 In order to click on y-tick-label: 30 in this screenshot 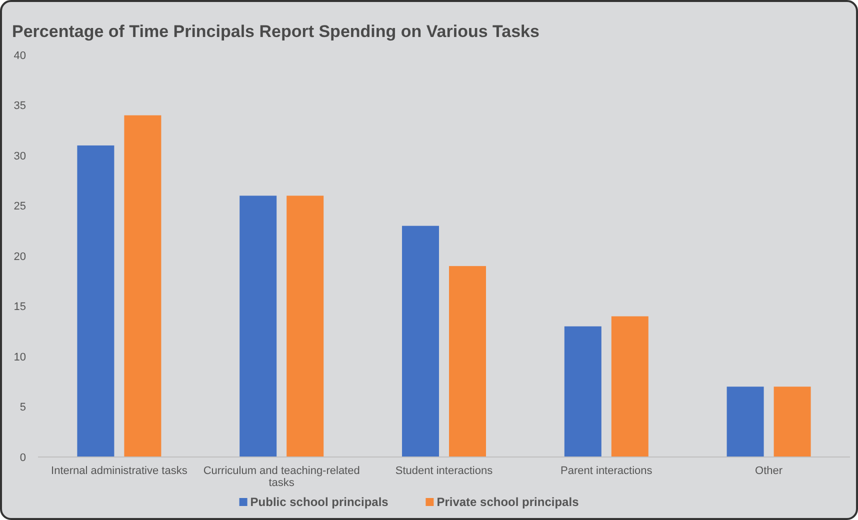, I will do `click(20, 156)`.